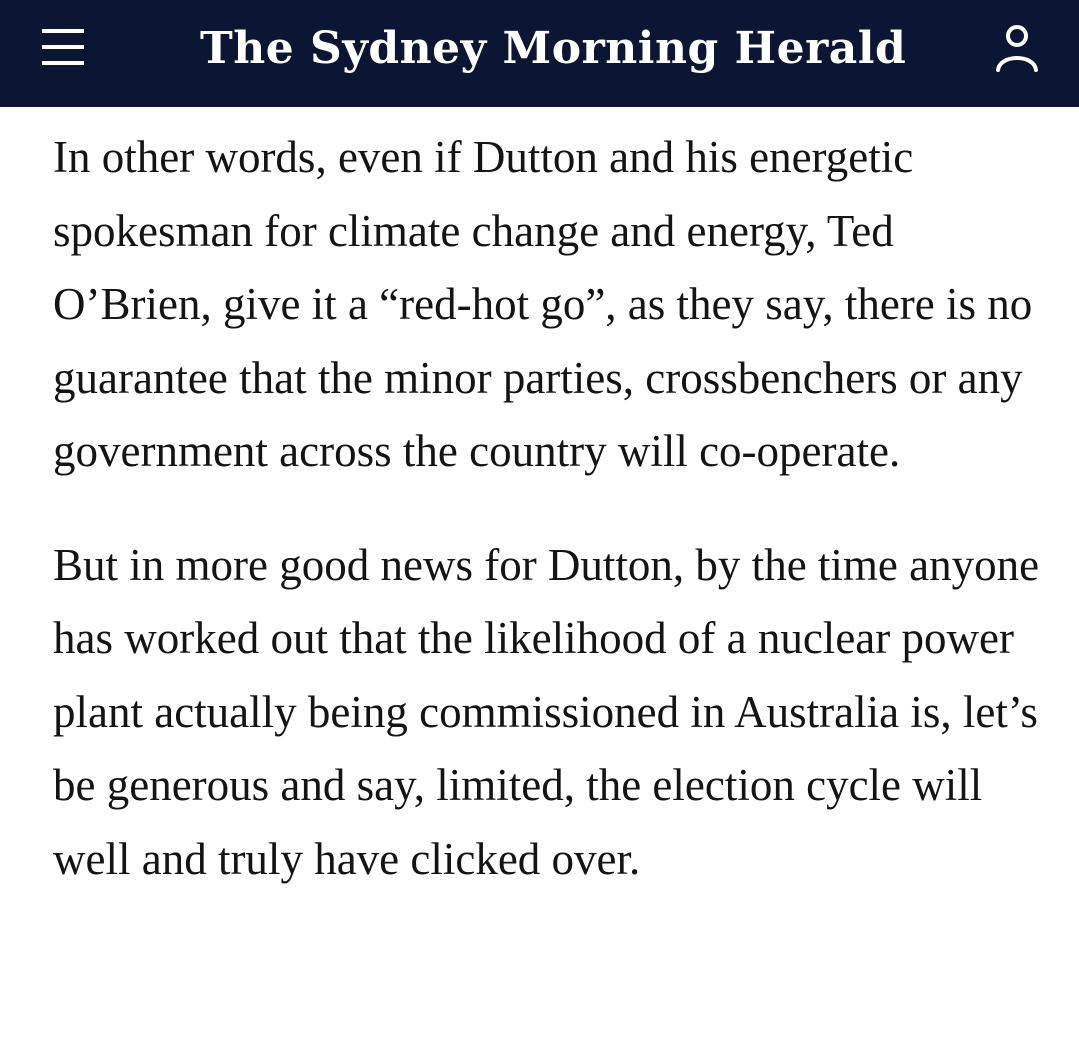 The image size is (1079, 1056). I want to click on hamburger-menu-icon, so click(63, 47).